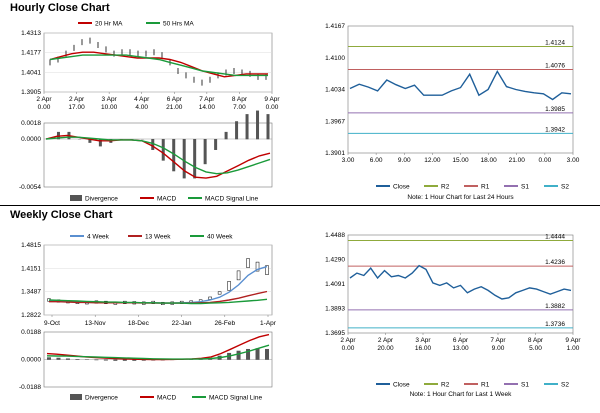  What do you see at coordinates (525, 187) in the screenshot?
I see `hourly-pivot-legend-s1-label: S1` at bounding box center [525, 187].